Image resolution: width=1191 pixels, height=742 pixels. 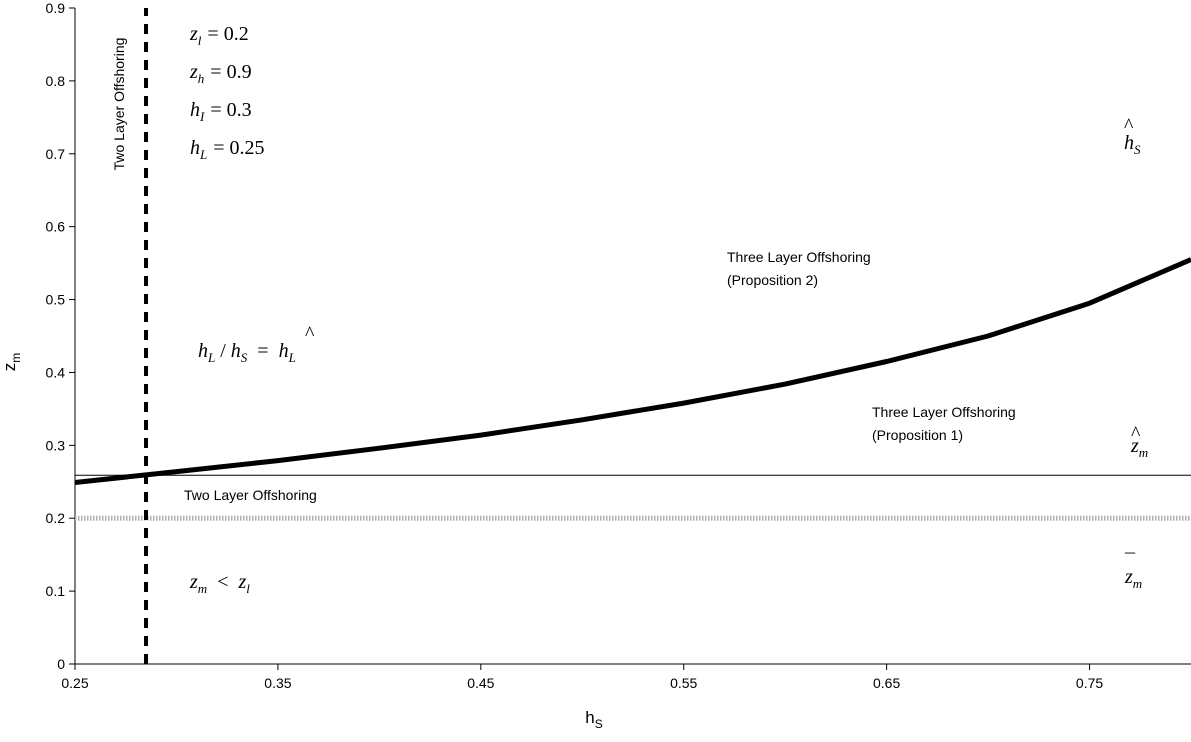 I want to click on zhat-m-accent: ^, so click(x=1136, y=434).